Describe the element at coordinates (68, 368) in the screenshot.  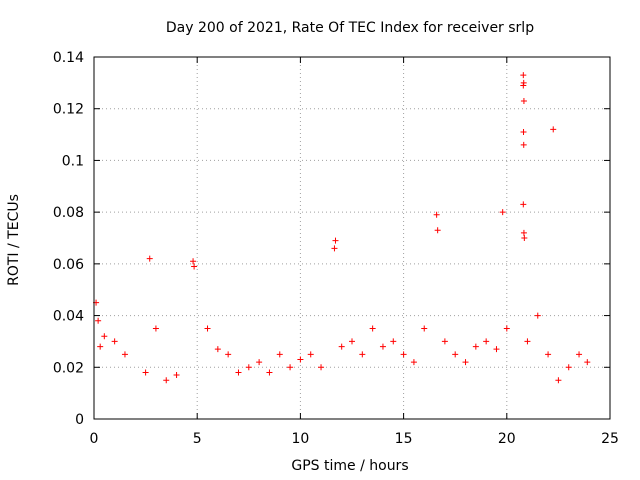
I see `y-tick-label: 0.02` at that location.